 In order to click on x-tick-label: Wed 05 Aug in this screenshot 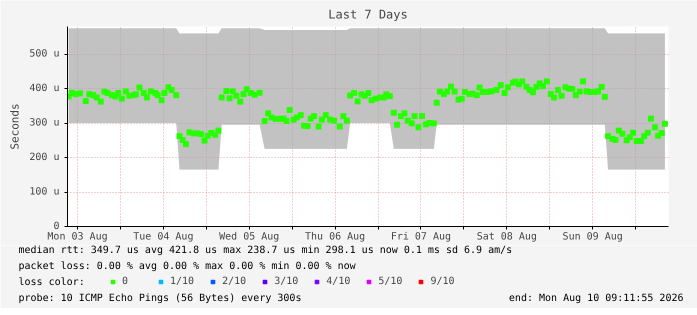, I will do `click(249, 237)`.